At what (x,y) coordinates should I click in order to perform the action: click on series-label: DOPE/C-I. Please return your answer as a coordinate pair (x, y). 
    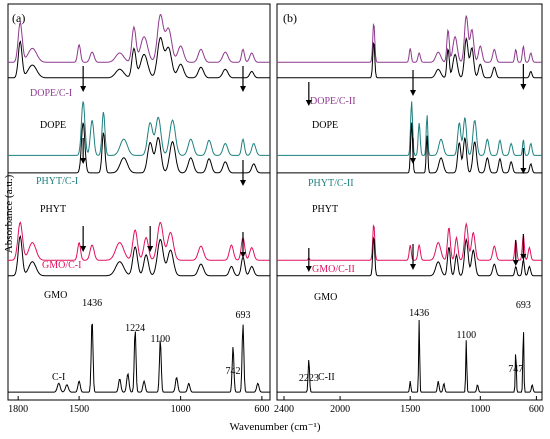
    Looking at the image, I should click on (51, 93).